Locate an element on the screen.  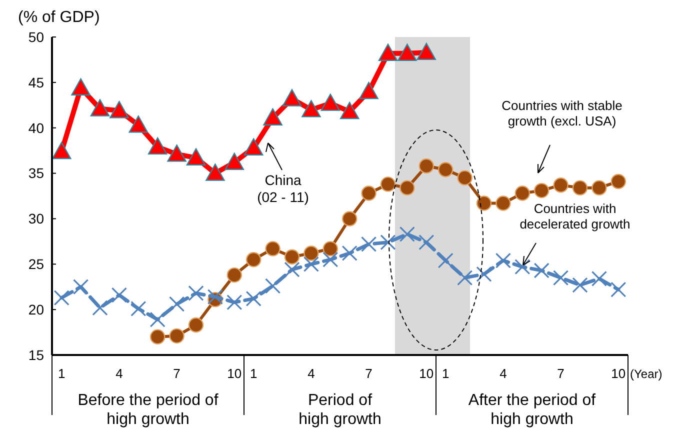
y-tick-label: 40 is located at coordinates (36, 128).